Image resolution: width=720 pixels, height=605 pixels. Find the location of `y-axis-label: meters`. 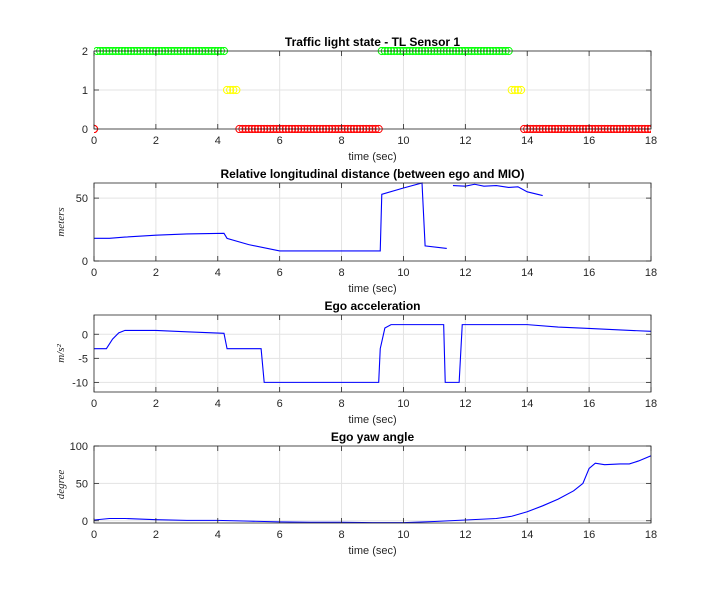

y-axis-label: meters is located at coordinates (61, 221).